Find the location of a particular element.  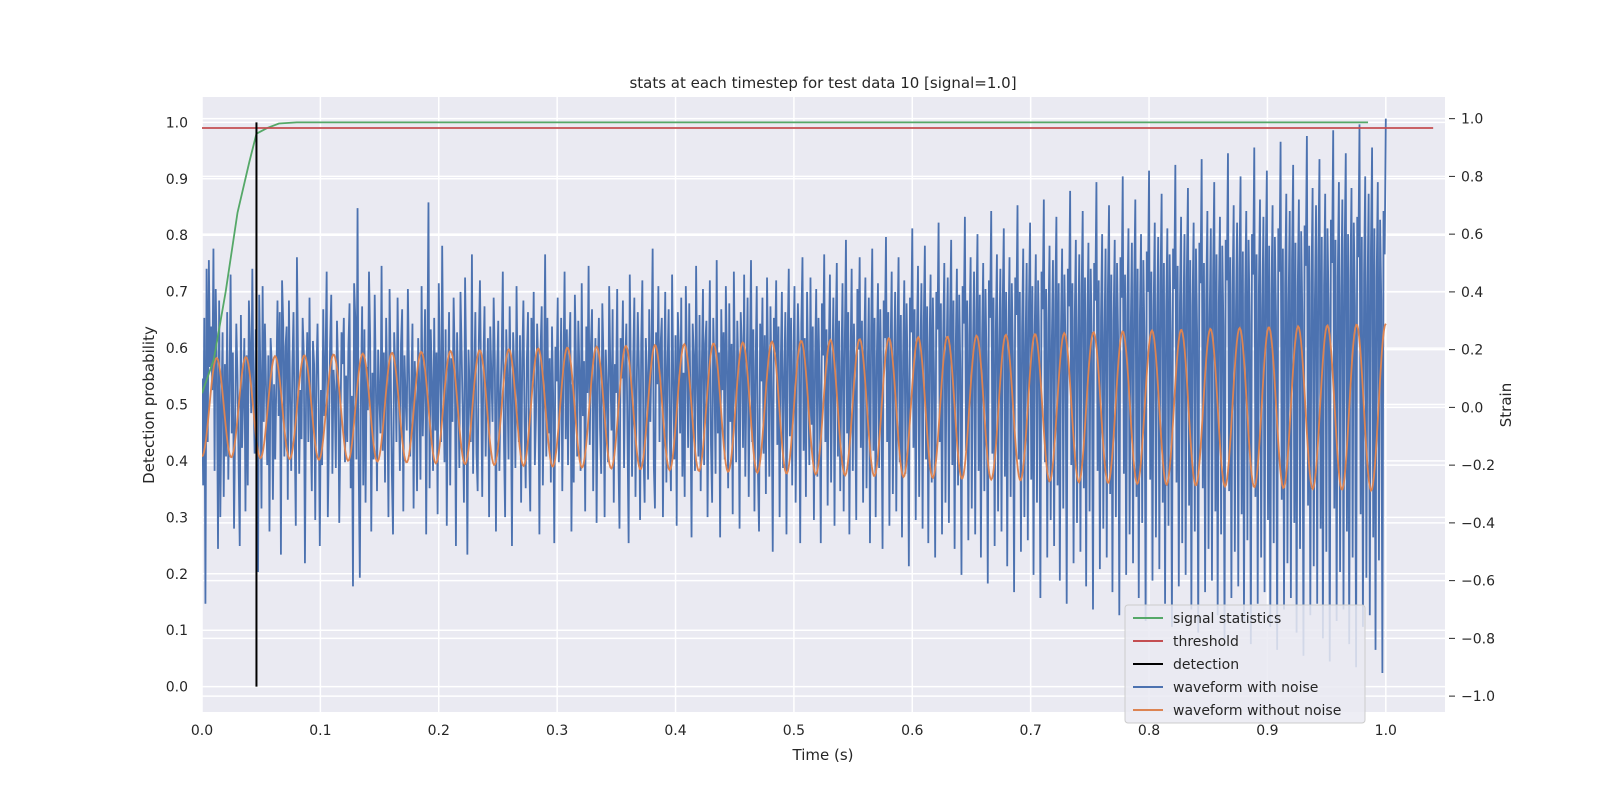

y2-tick-label: 0.0 is located at coordinates (1472, 408).